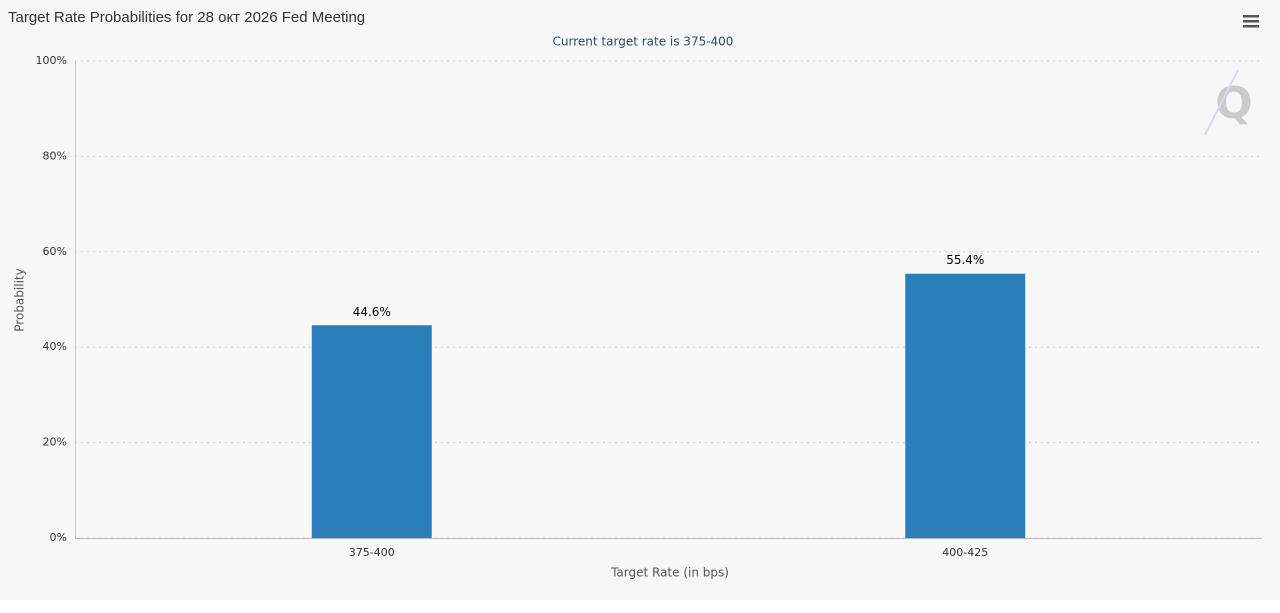 The height and width of the screenshot is (613, 1280). What do you see at coordinates (51, 60) in the screenshot?
I see `y-tick-label: 100%` at bounding box center [51, 60].